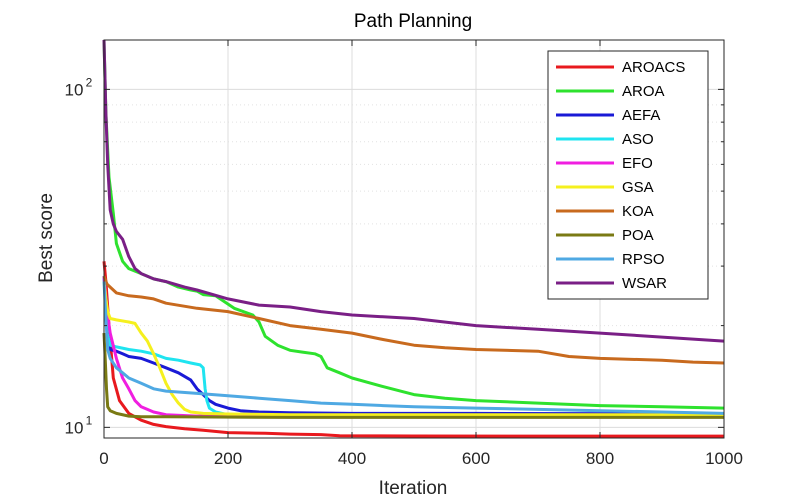 This screenshot has height=500, width=800. What do you see at coordinates (89, 420) in the screenshot?
I see `y-tick-label-exponent: 1` at bounding box center [89, 420].